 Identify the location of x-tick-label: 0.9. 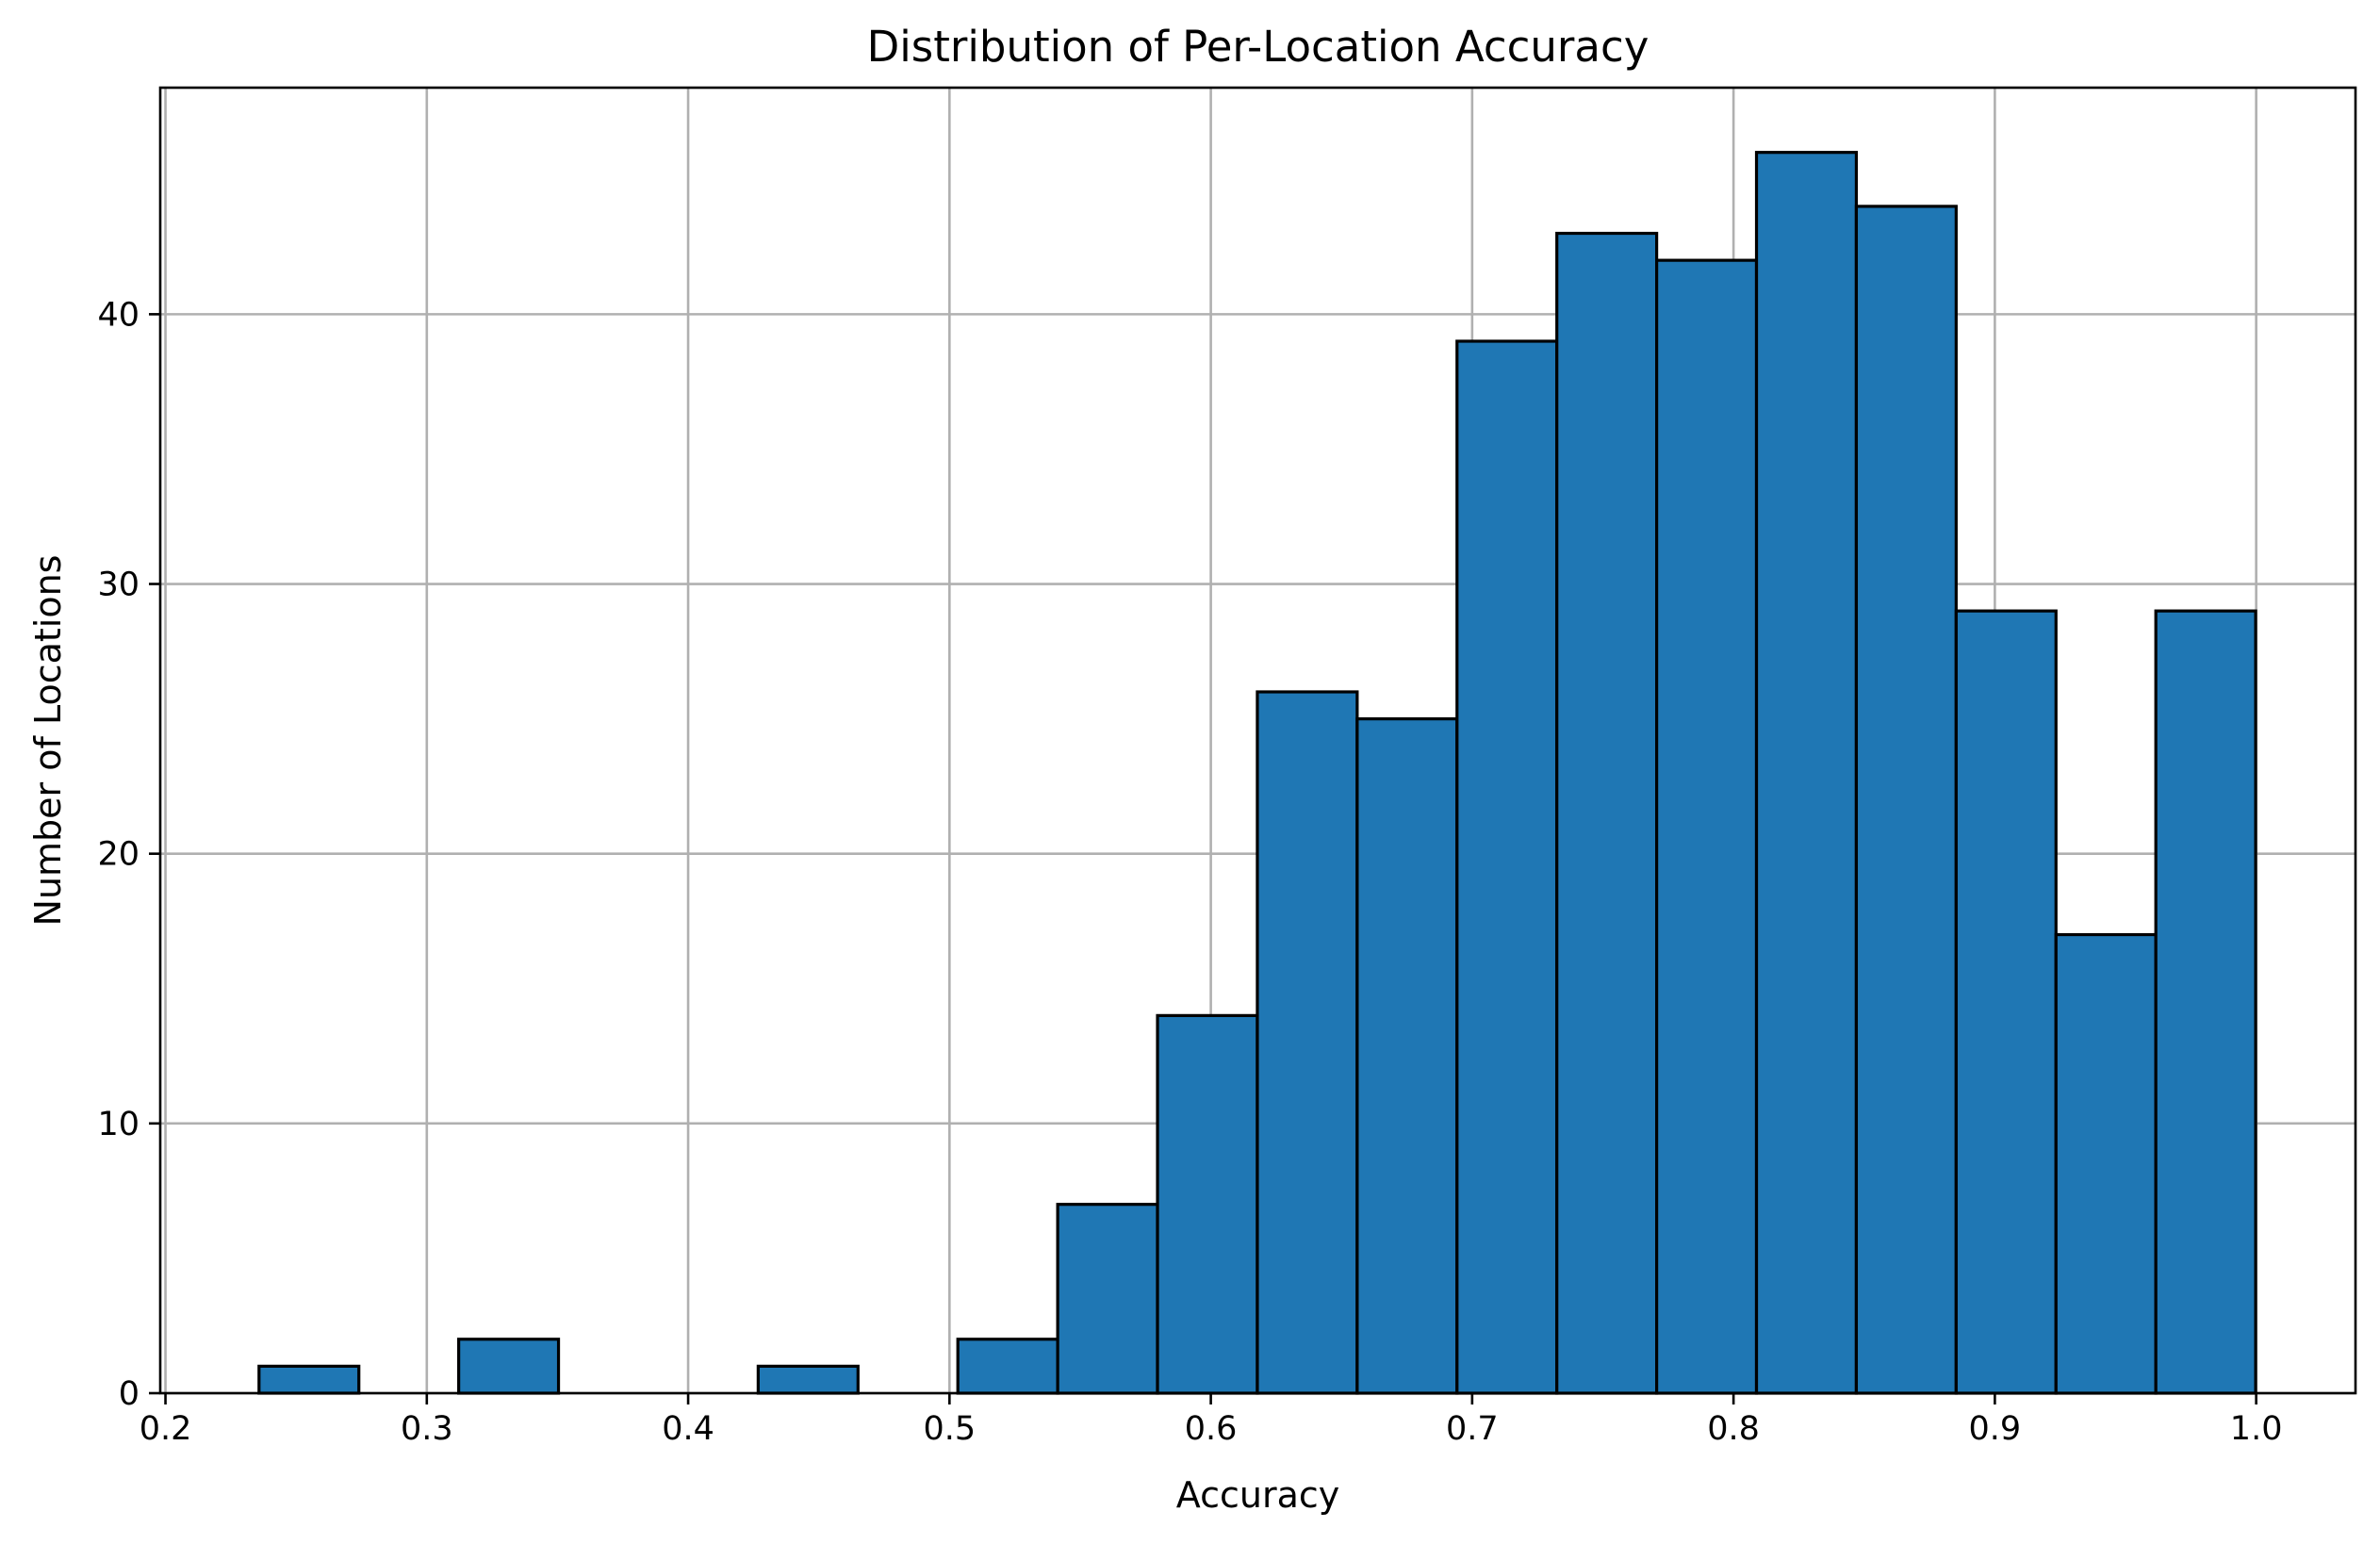
(1995, 1429).